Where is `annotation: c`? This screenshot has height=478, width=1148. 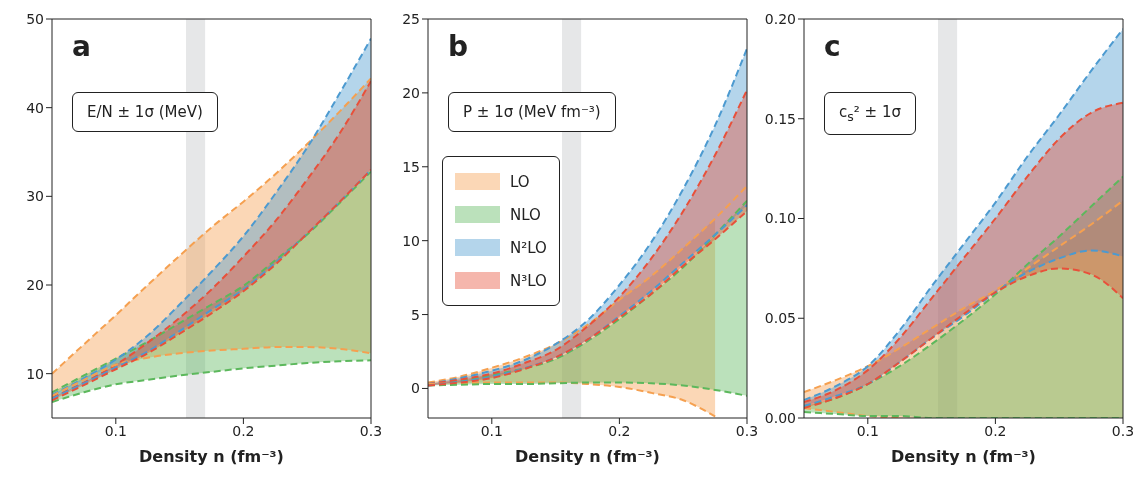 annotation: c is located at coordinates (832, 46).